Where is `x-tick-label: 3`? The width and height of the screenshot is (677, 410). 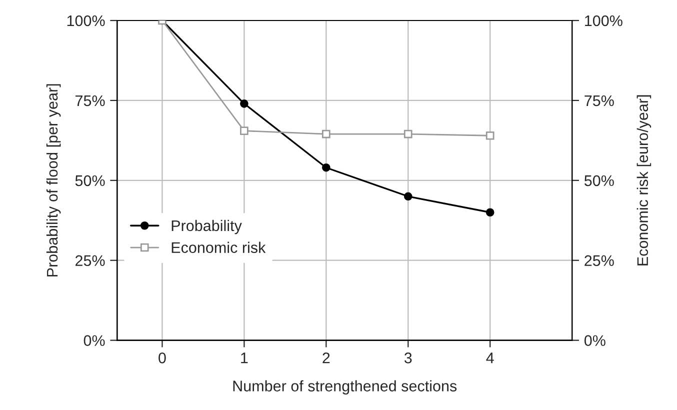
x-tick-label: 3 is located at coordinates (408, 358).